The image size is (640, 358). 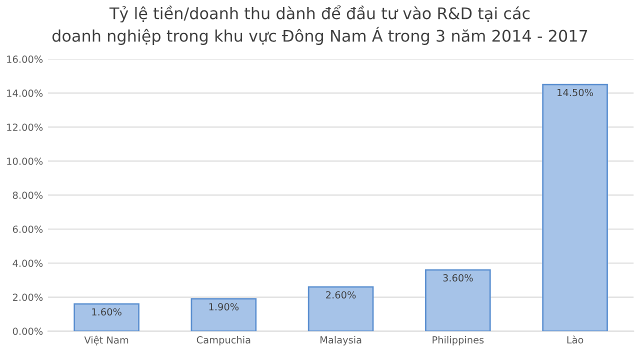 I want to click on y-tick-label: 4.00%, so click(x=27, y=263).